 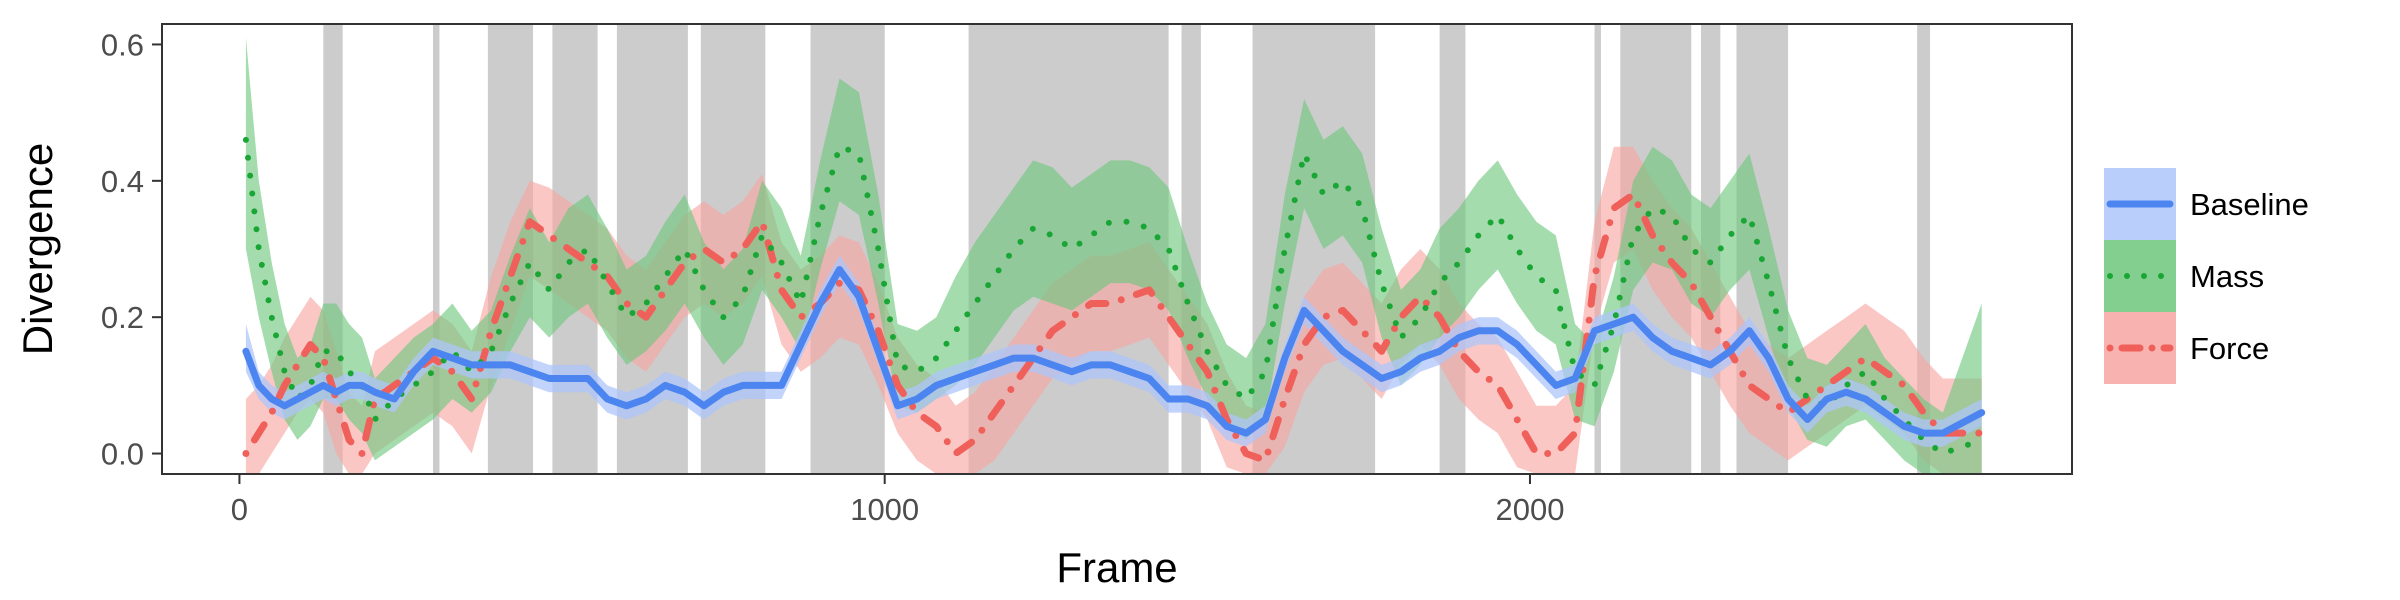 What do you see at coordinates (122, 454) in the screenshot?
I see `y-tick-label: 0.0` at bounding box center [122, 454].